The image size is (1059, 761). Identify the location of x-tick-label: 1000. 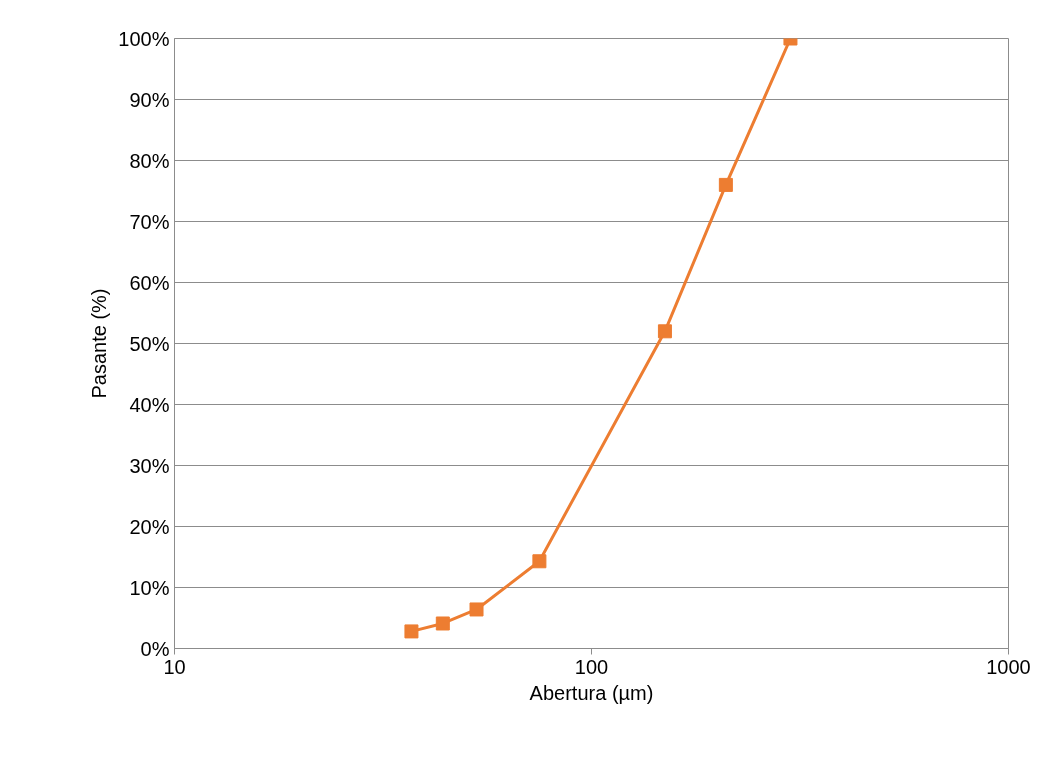
(1008, 666).